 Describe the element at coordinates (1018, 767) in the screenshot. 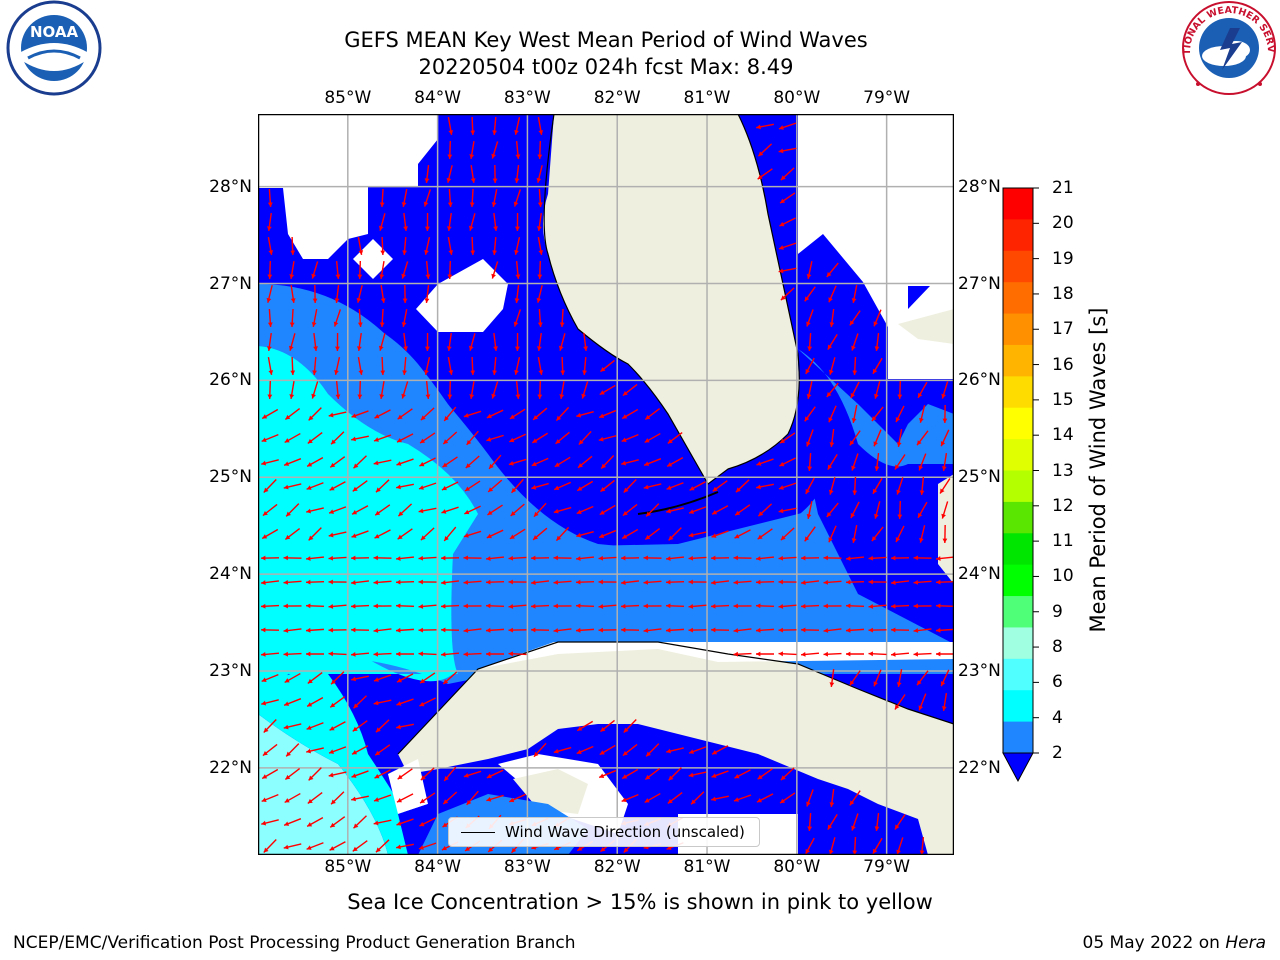

I see `colorbar-extend-arrow` at that location.